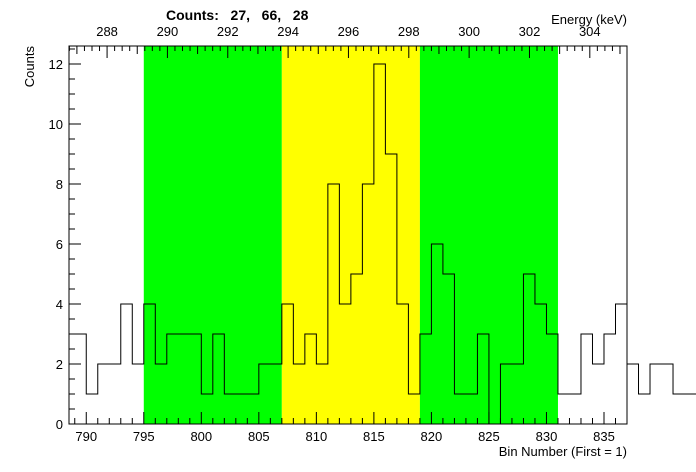 The width and height of the screenshot is (696, 472). Describe the element at coordinates (374, 436) in the screenshot. I see `x-tick-label: 815` at that location.